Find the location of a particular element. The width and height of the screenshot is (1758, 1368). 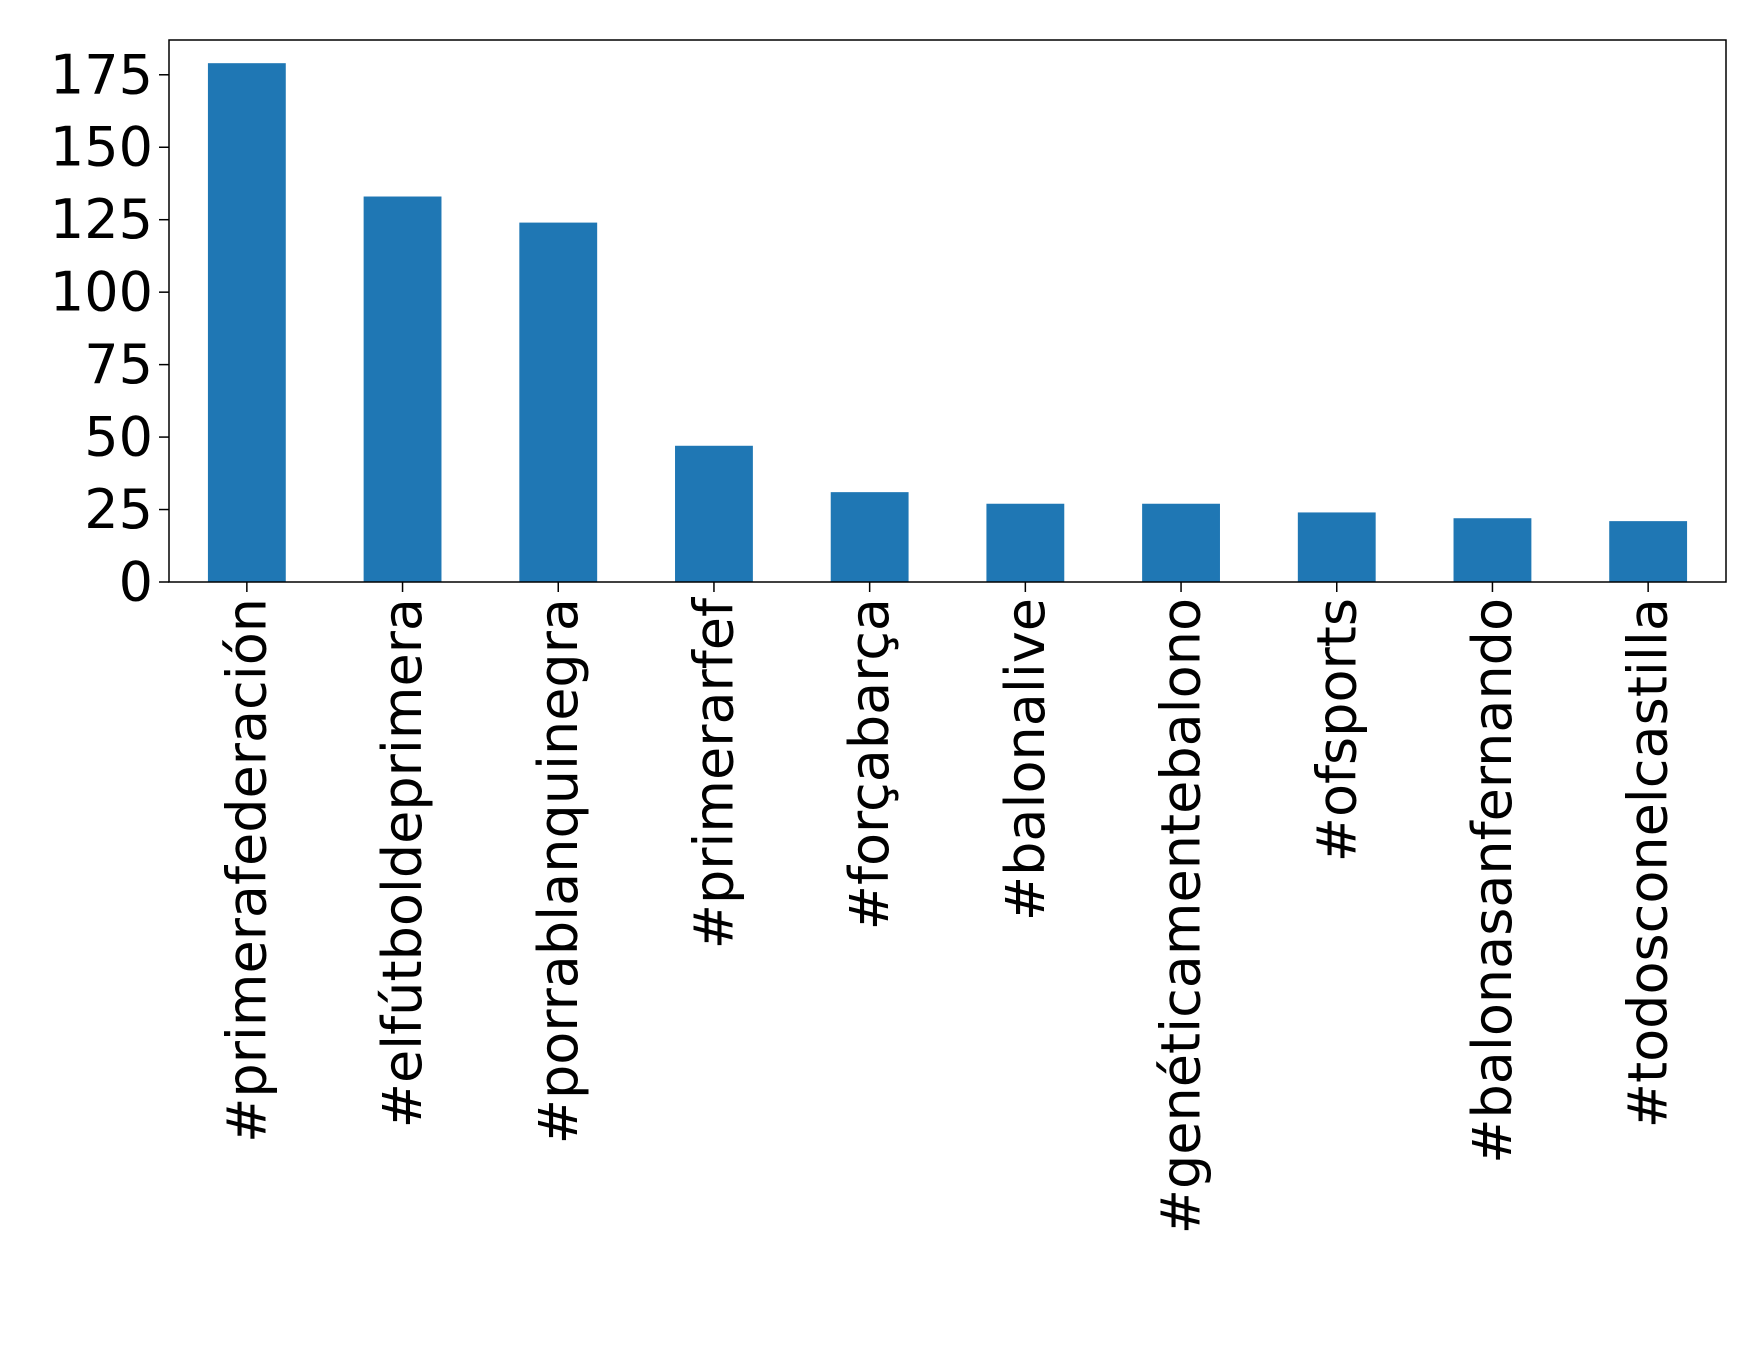

y-tick-label: 75 is located at coordinates (118, 364).